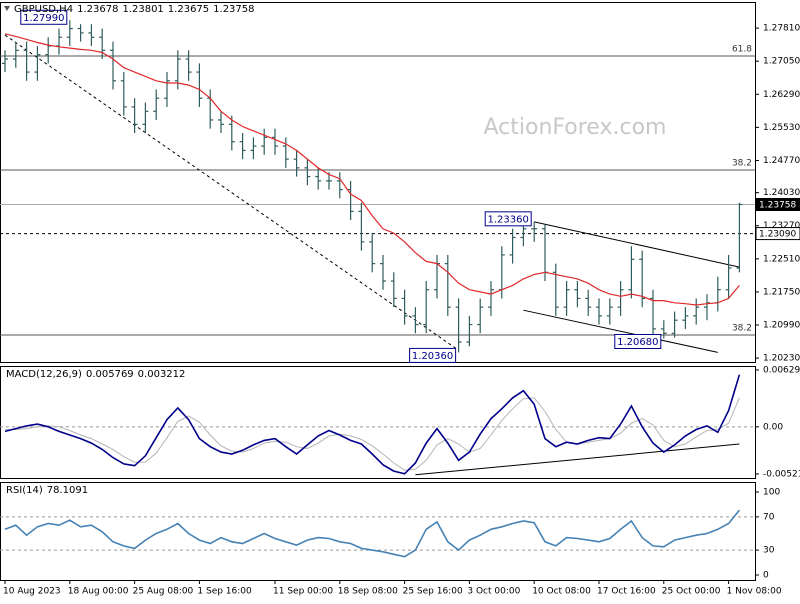 This screenshot has width=800, height=604. What do you see at coordinates (781, 161) in the screenshot?
I see `y-tick-label: 1.24770` at bounding box center [781, 161].